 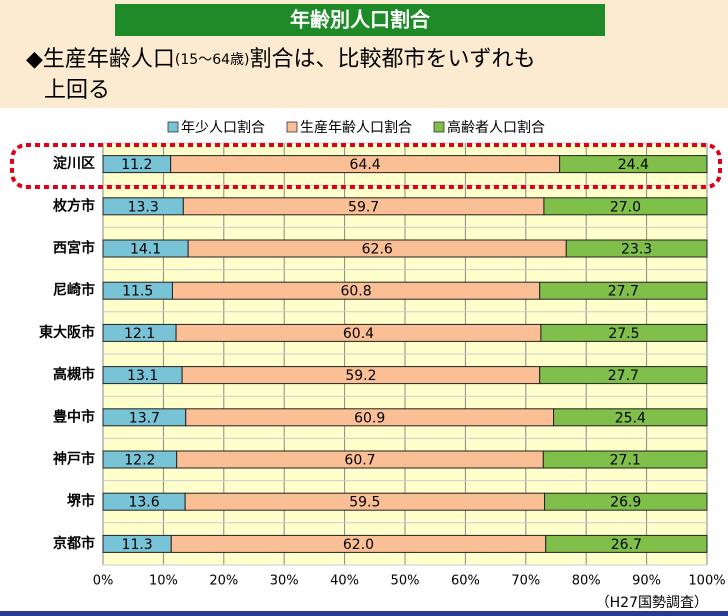 I want to click on value-label: 60.9, so click(x=369, y=418).